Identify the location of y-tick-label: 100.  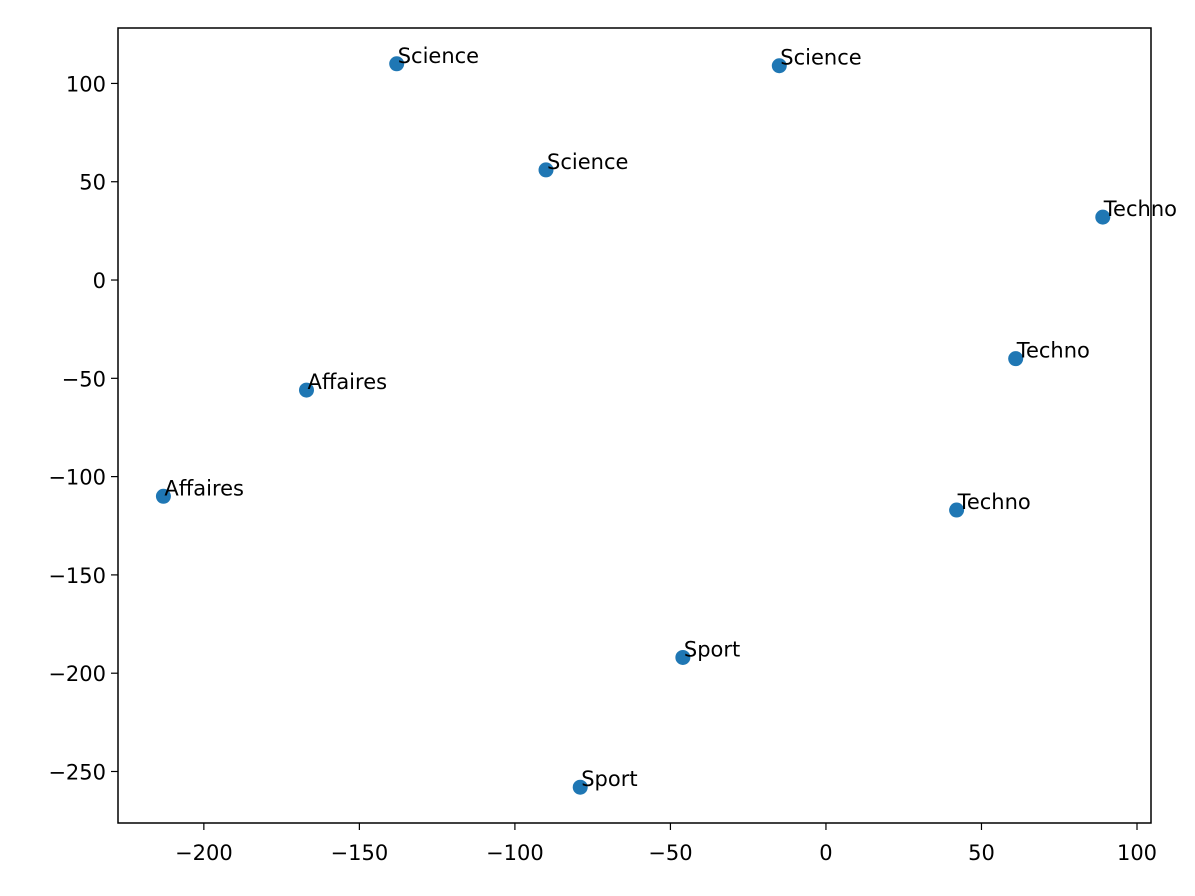
(86, 84).